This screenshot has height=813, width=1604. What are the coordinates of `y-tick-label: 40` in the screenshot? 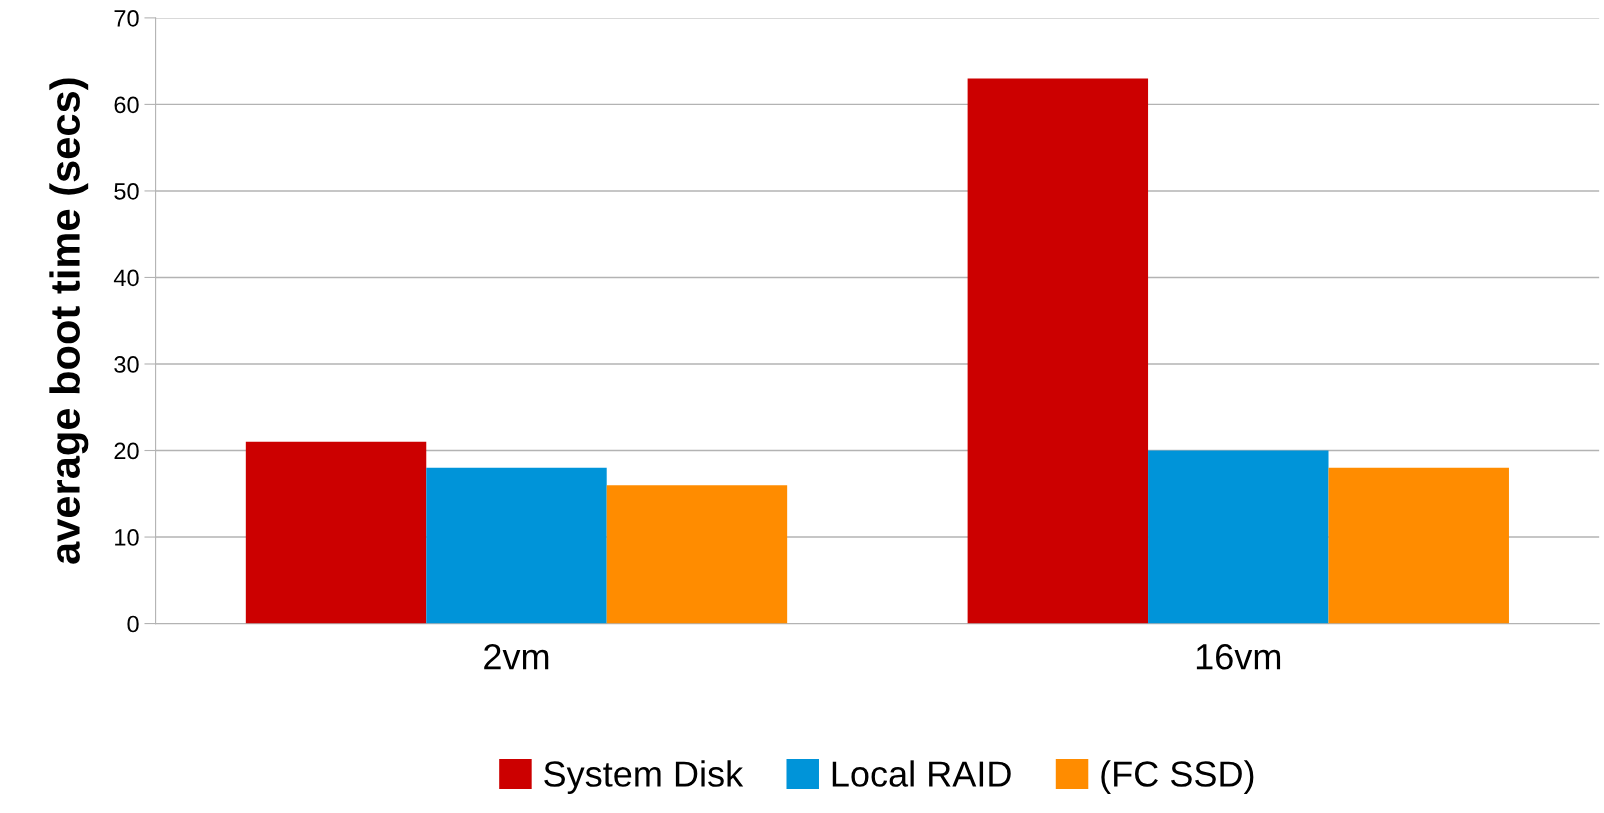 It's located at (126, 278).